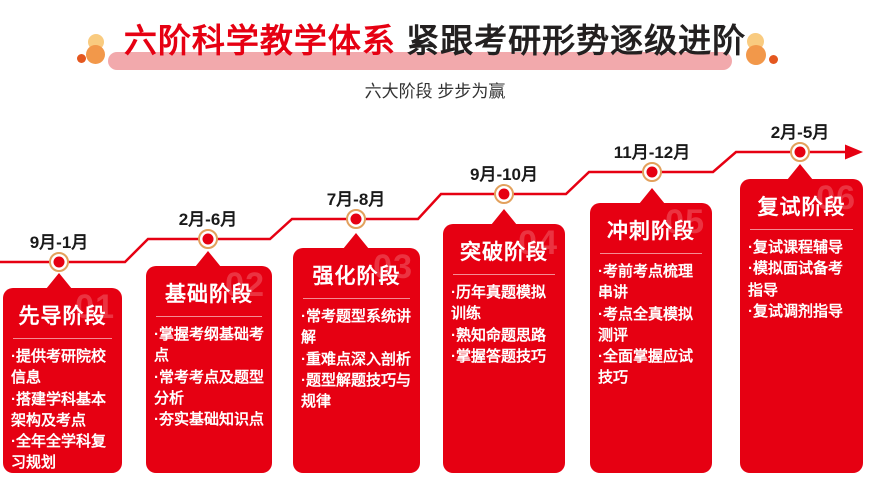 The image size is (870, 485). Describe the element at coordinates (685, 222) in the screenshot. I see `stage-5-number: 05` at that location.